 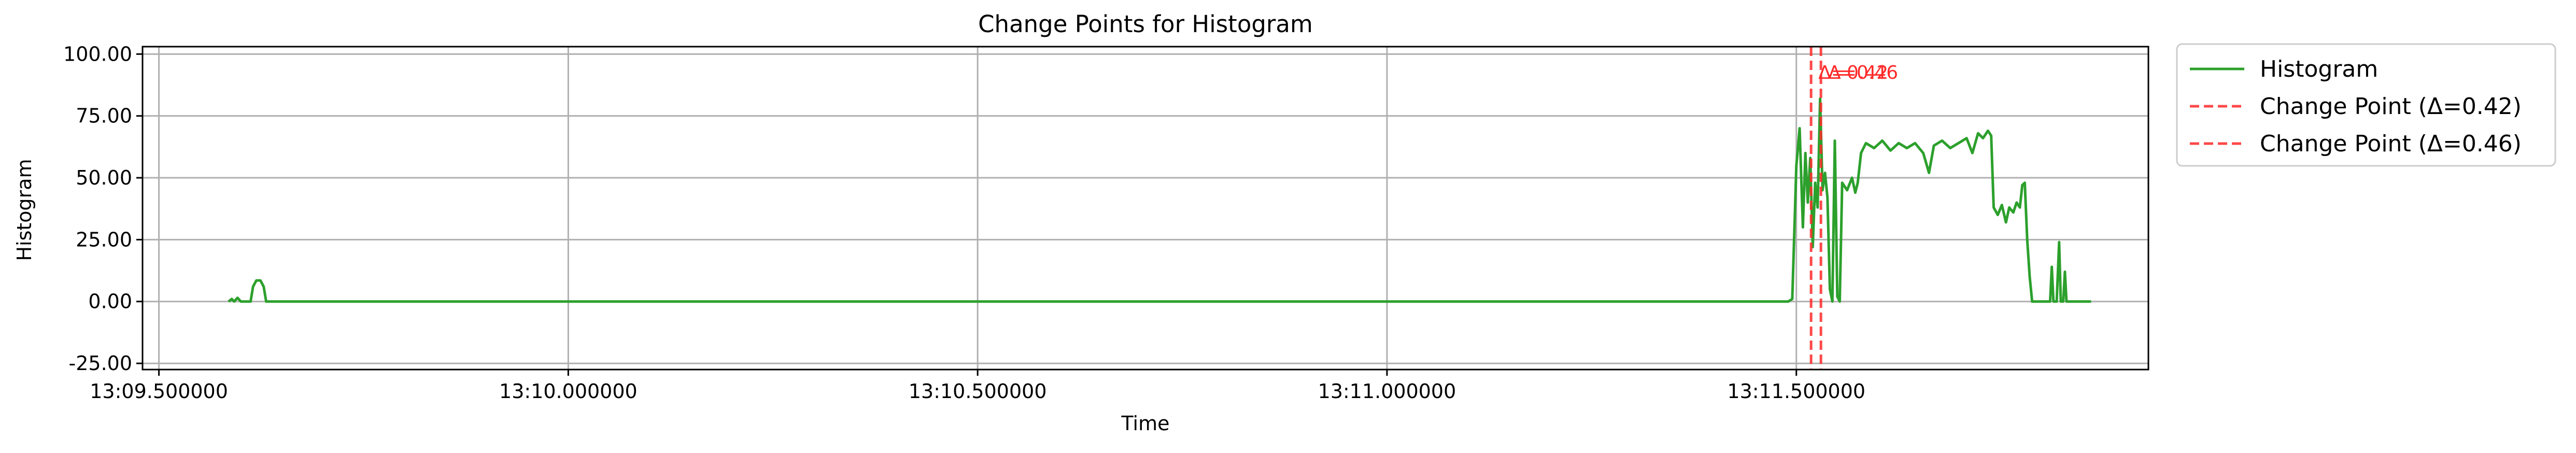 What do you see at coordinates (2391, 107) in the screenshot?
I see `legend-label: Change Point (Δ=0.42)` at bounding box center [2391, 107].